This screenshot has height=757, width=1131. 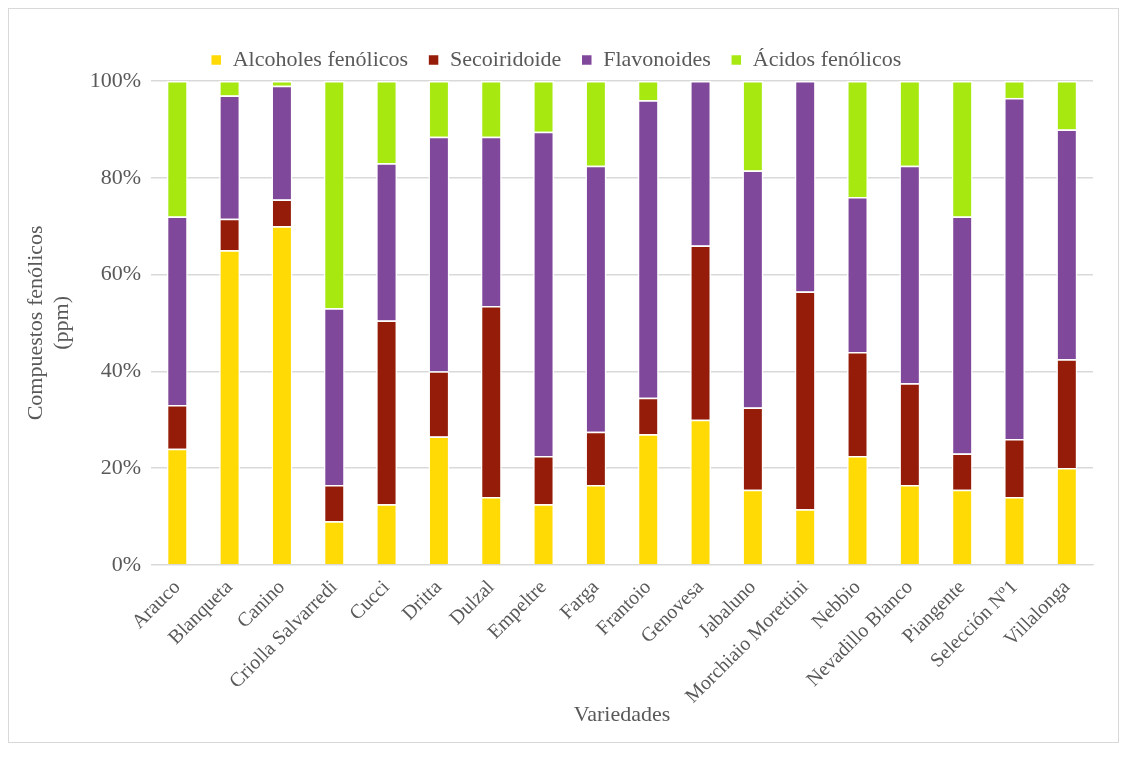 I want to click on x-axis-title: Variedades, so click(x=622, y=713).